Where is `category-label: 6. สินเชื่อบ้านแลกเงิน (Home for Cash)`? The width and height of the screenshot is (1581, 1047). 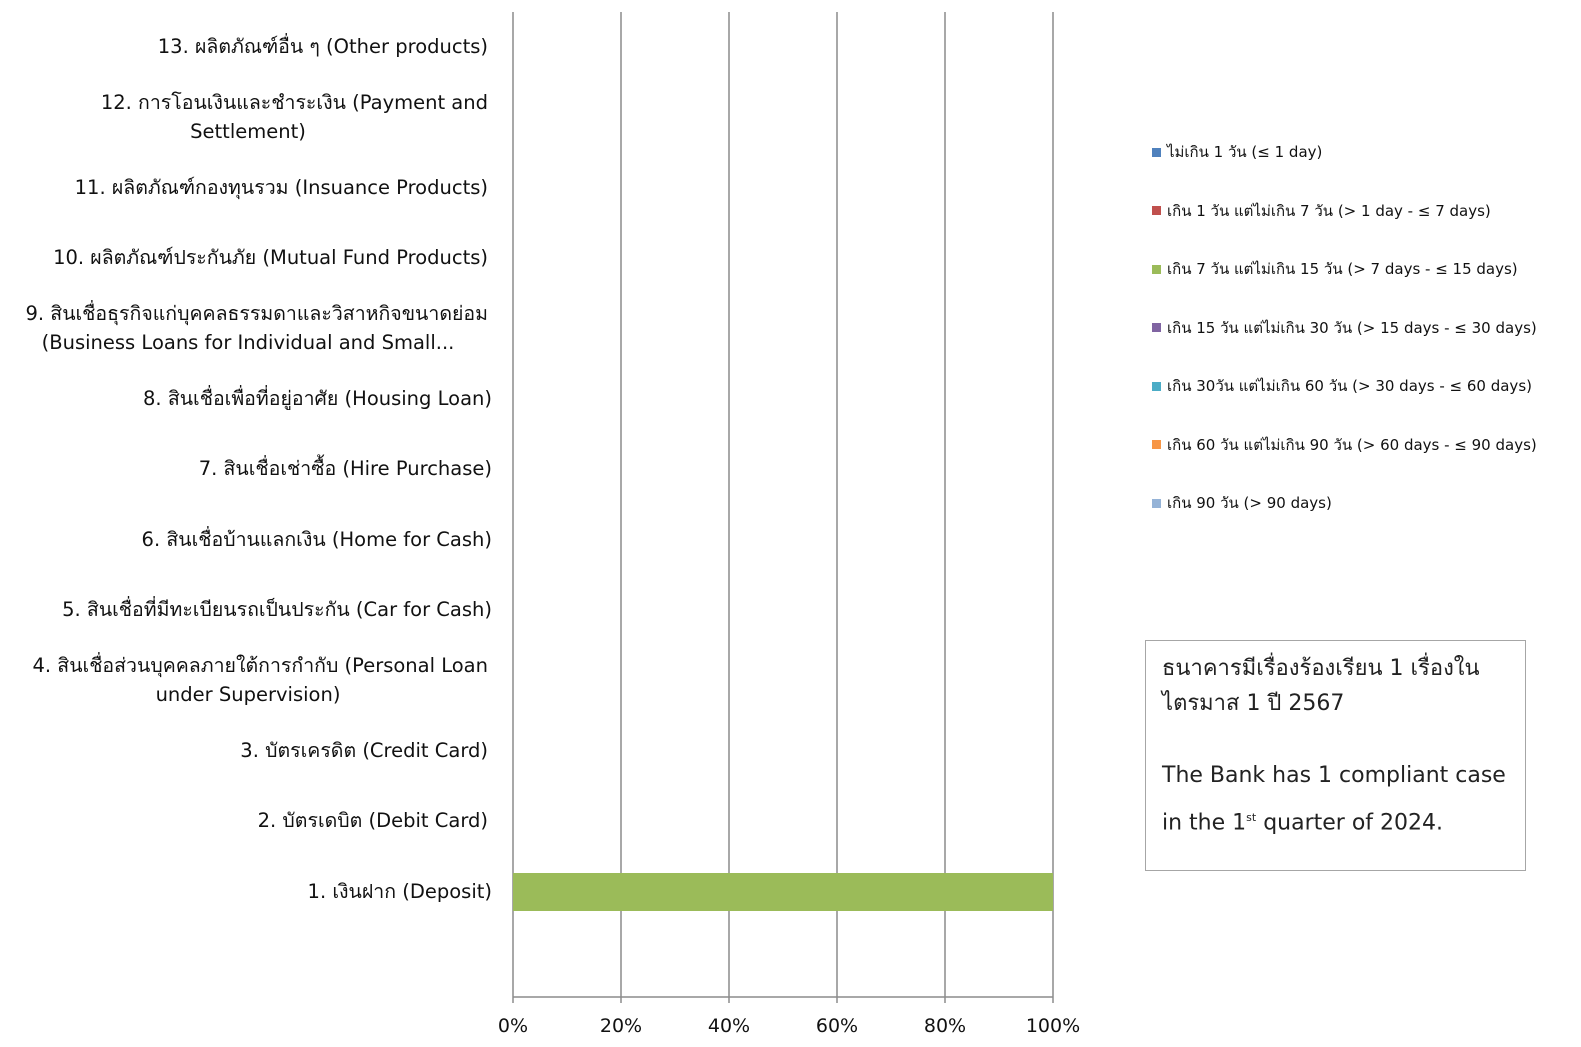 category-label: 6. สินเชื่อบ้านแลกเงิน (Home for Cash) is located at coordinates (251, 539).